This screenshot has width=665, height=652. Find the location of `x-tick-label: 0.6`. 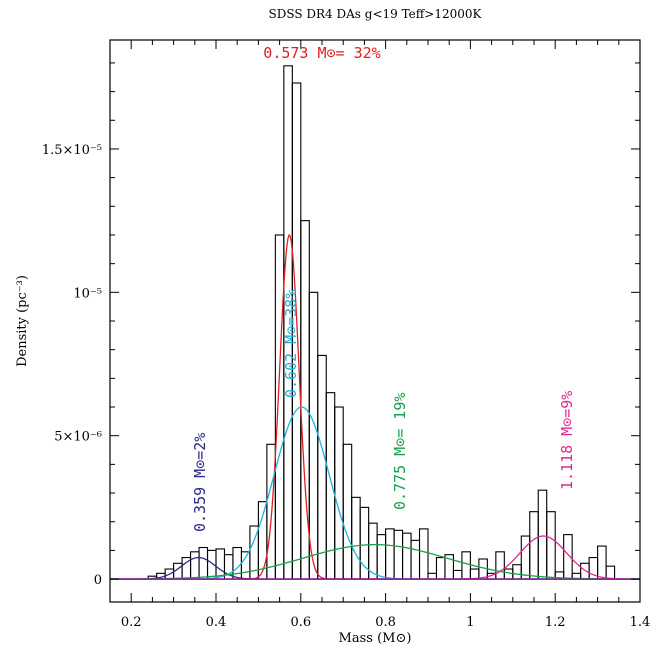

x-tick-label: 0.6 is located at coordinates (300, 622).